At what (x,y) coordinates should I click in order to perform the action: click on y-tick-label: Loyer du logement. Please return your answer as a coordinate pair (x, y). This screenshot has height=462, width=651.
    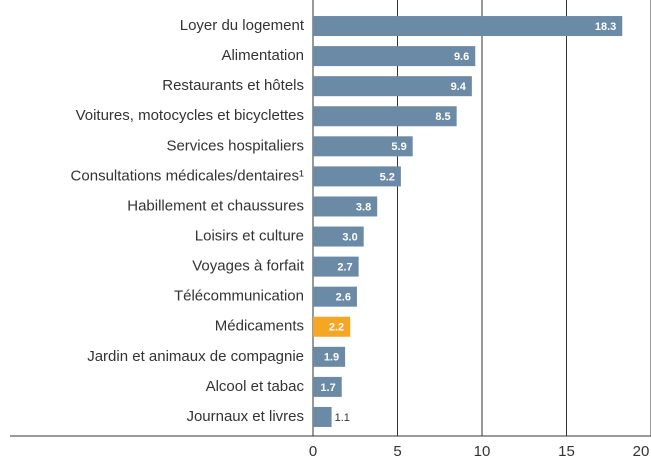
    Looking at the image, I should click on (242, 25).